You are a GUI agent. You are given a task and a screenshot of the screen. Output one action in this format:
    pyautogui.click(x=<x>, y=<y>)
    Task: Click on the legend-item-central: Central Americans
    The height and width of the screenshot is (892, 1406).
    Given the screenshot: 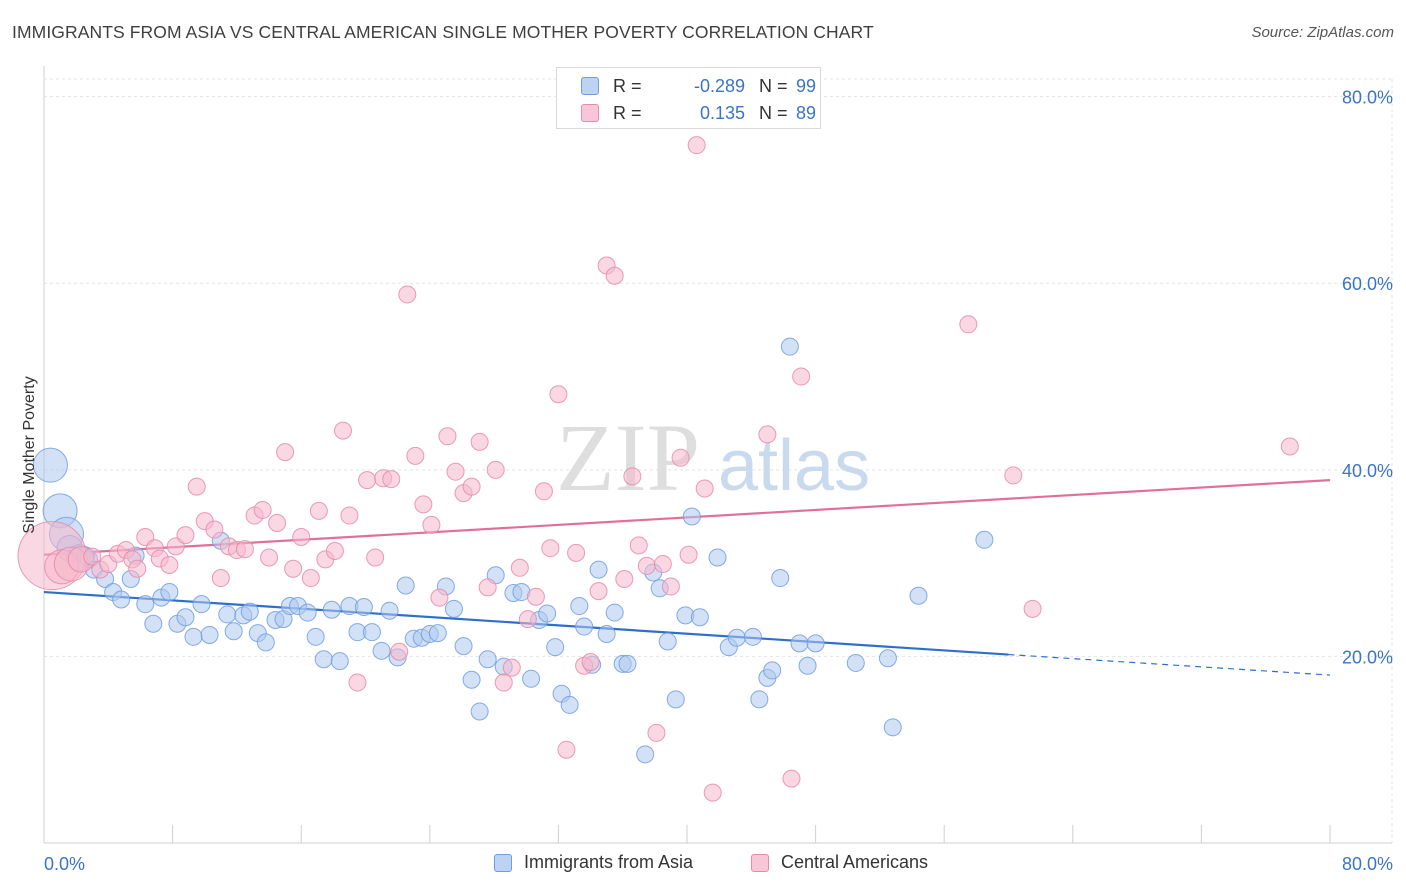 What is the action you would take?
    pyautogui.click(x=839, y=862)
    